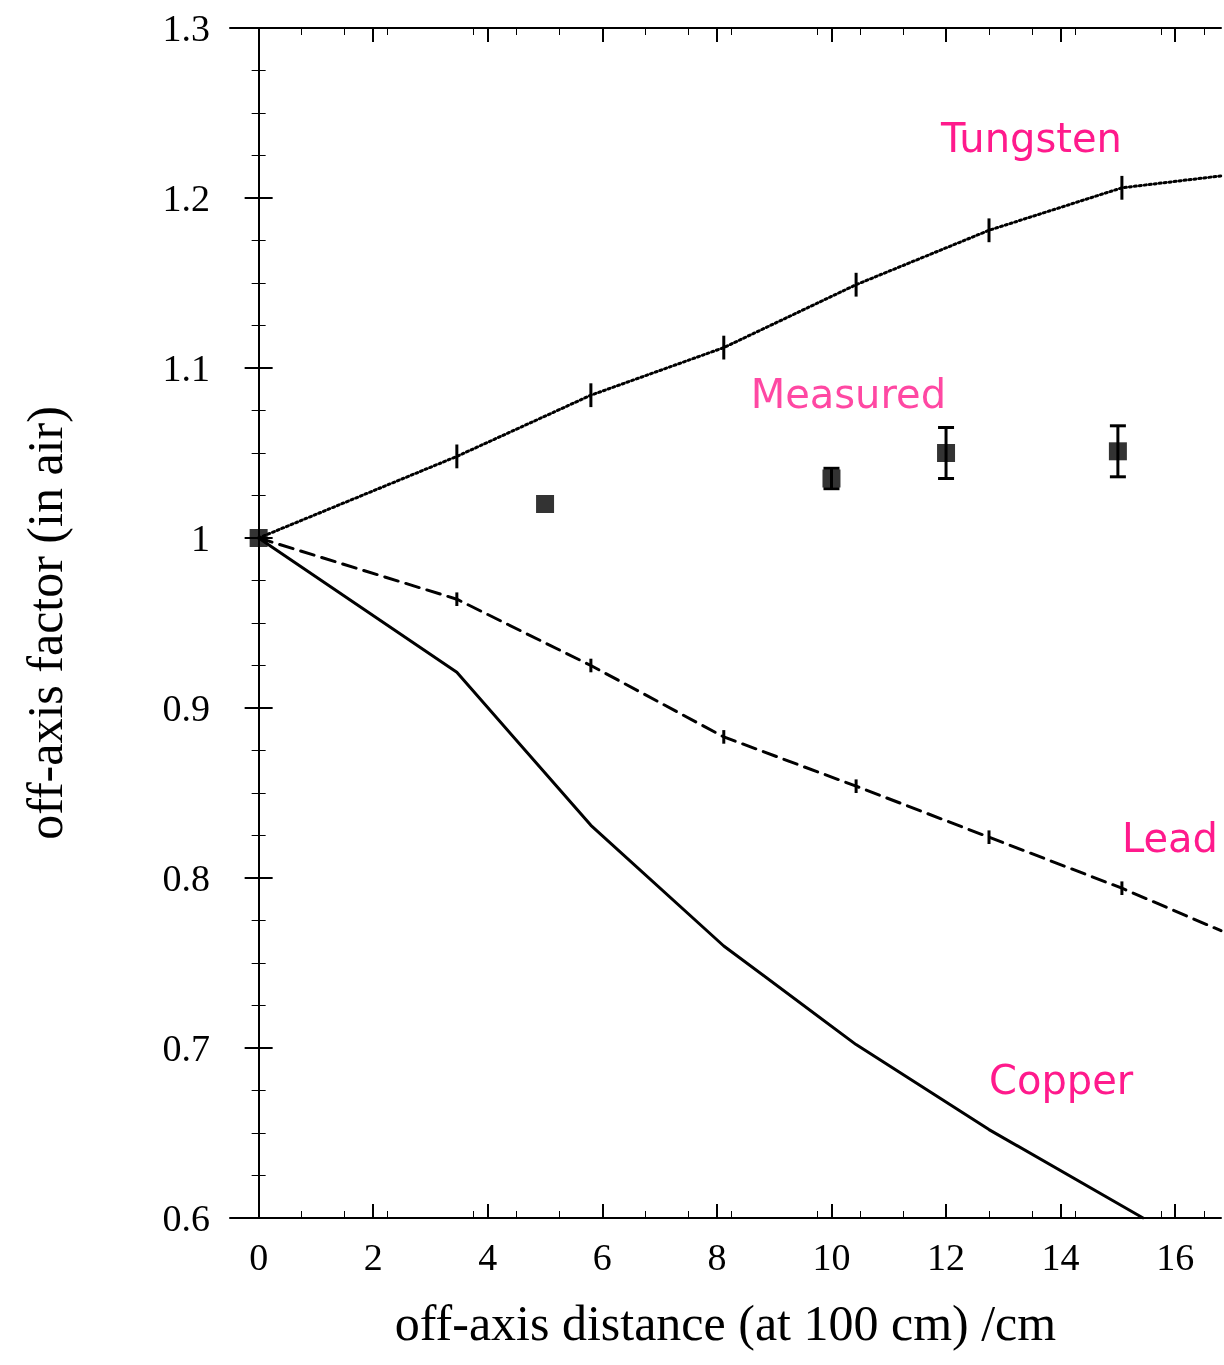 The height and width of the screenshot is (1365, 1224). What do you see at coordinates (186, 1218) in the screenshot?
I see `y-tick-label: 0.6` at bounding box center [186, 1218].